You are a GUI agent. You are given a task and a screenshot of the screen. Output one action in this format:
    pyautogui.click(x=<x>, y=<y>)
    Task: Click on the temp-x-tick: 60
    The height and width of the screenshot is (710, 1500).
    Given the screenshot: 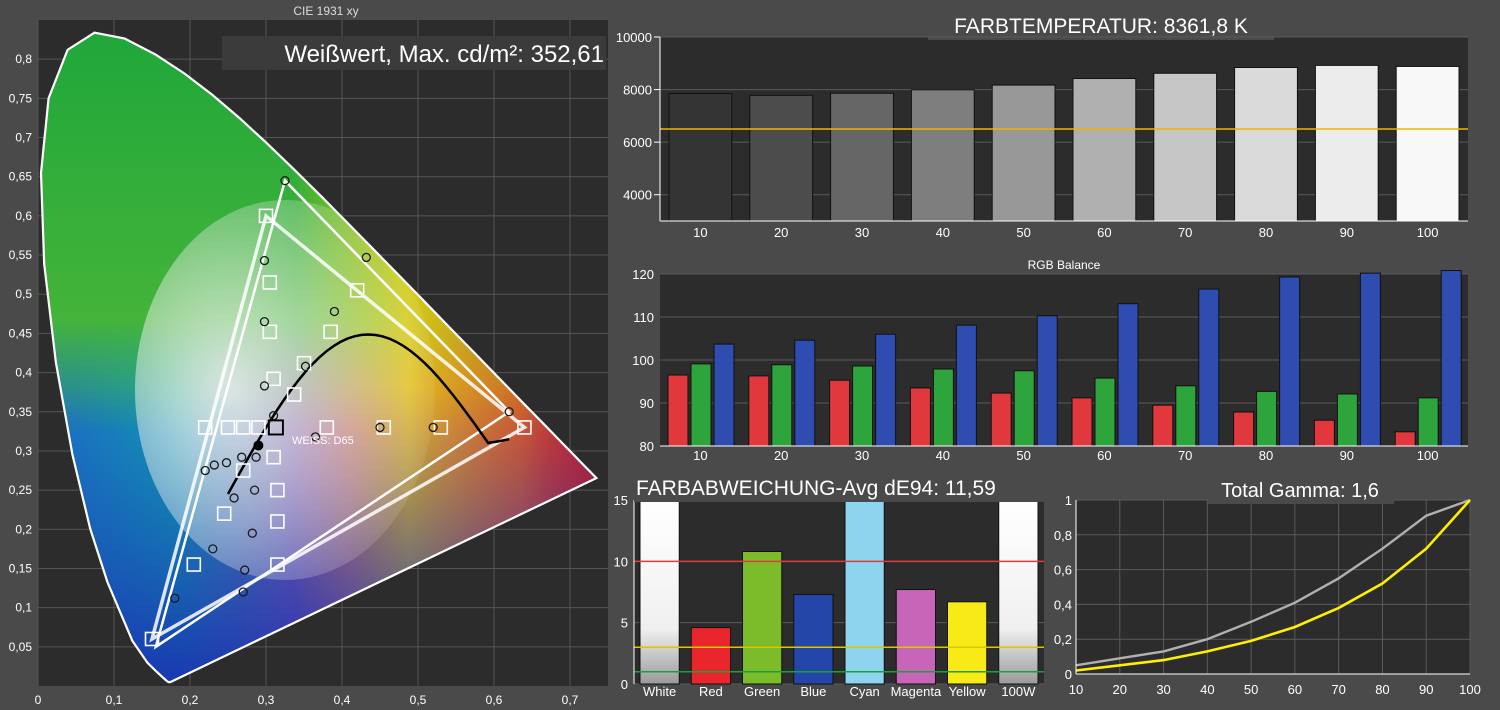 What is the action you would take?
    pyautogui.click(x=1104, y=232)
    